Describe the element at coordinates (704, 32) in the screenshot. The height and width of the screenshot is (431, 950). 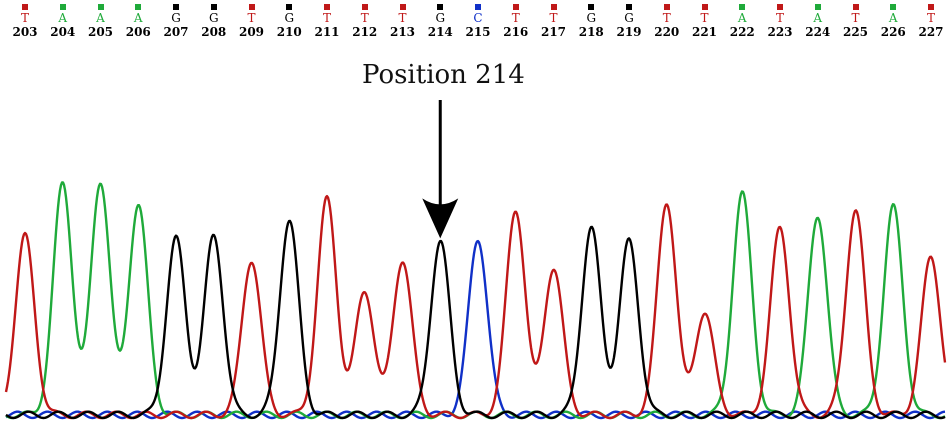
I see `base-position-number: 221` at that location.